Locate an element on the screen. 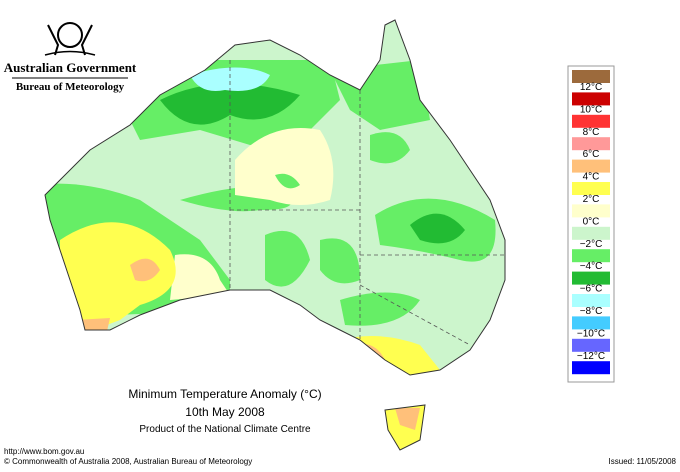 The image size is (680, 472). legend-label: −12°C is located at coordinates (591, 356).